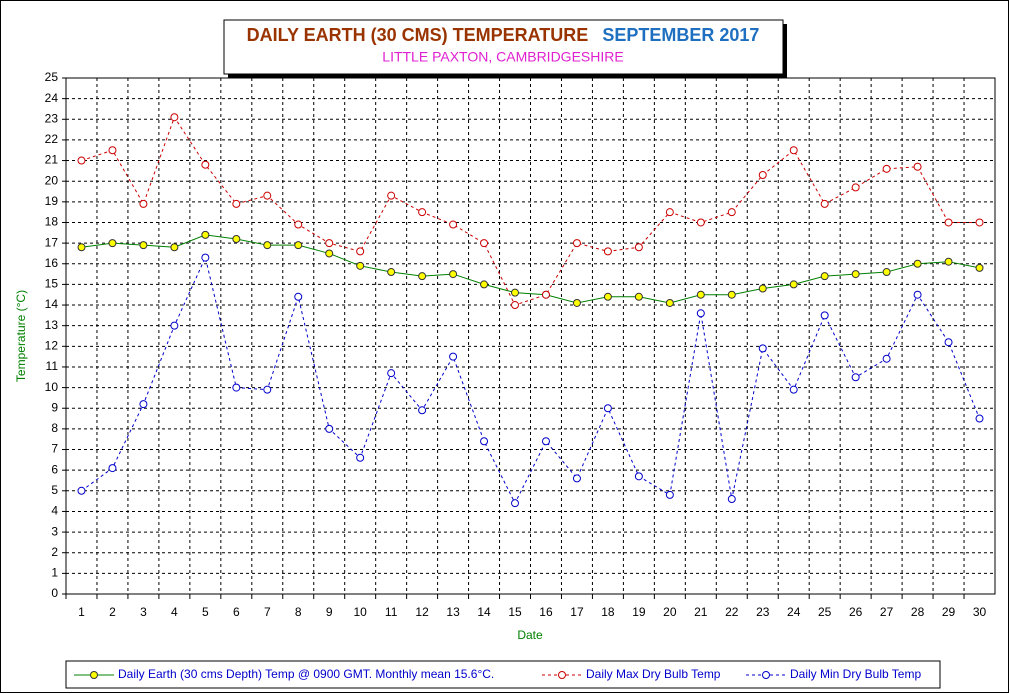 The height and width of the screenshot is (694, 1010). What do you see at coordinates (577, 612) in the screenshot?
I see `x-tick-label: 17` at bounding box center [577, 612].